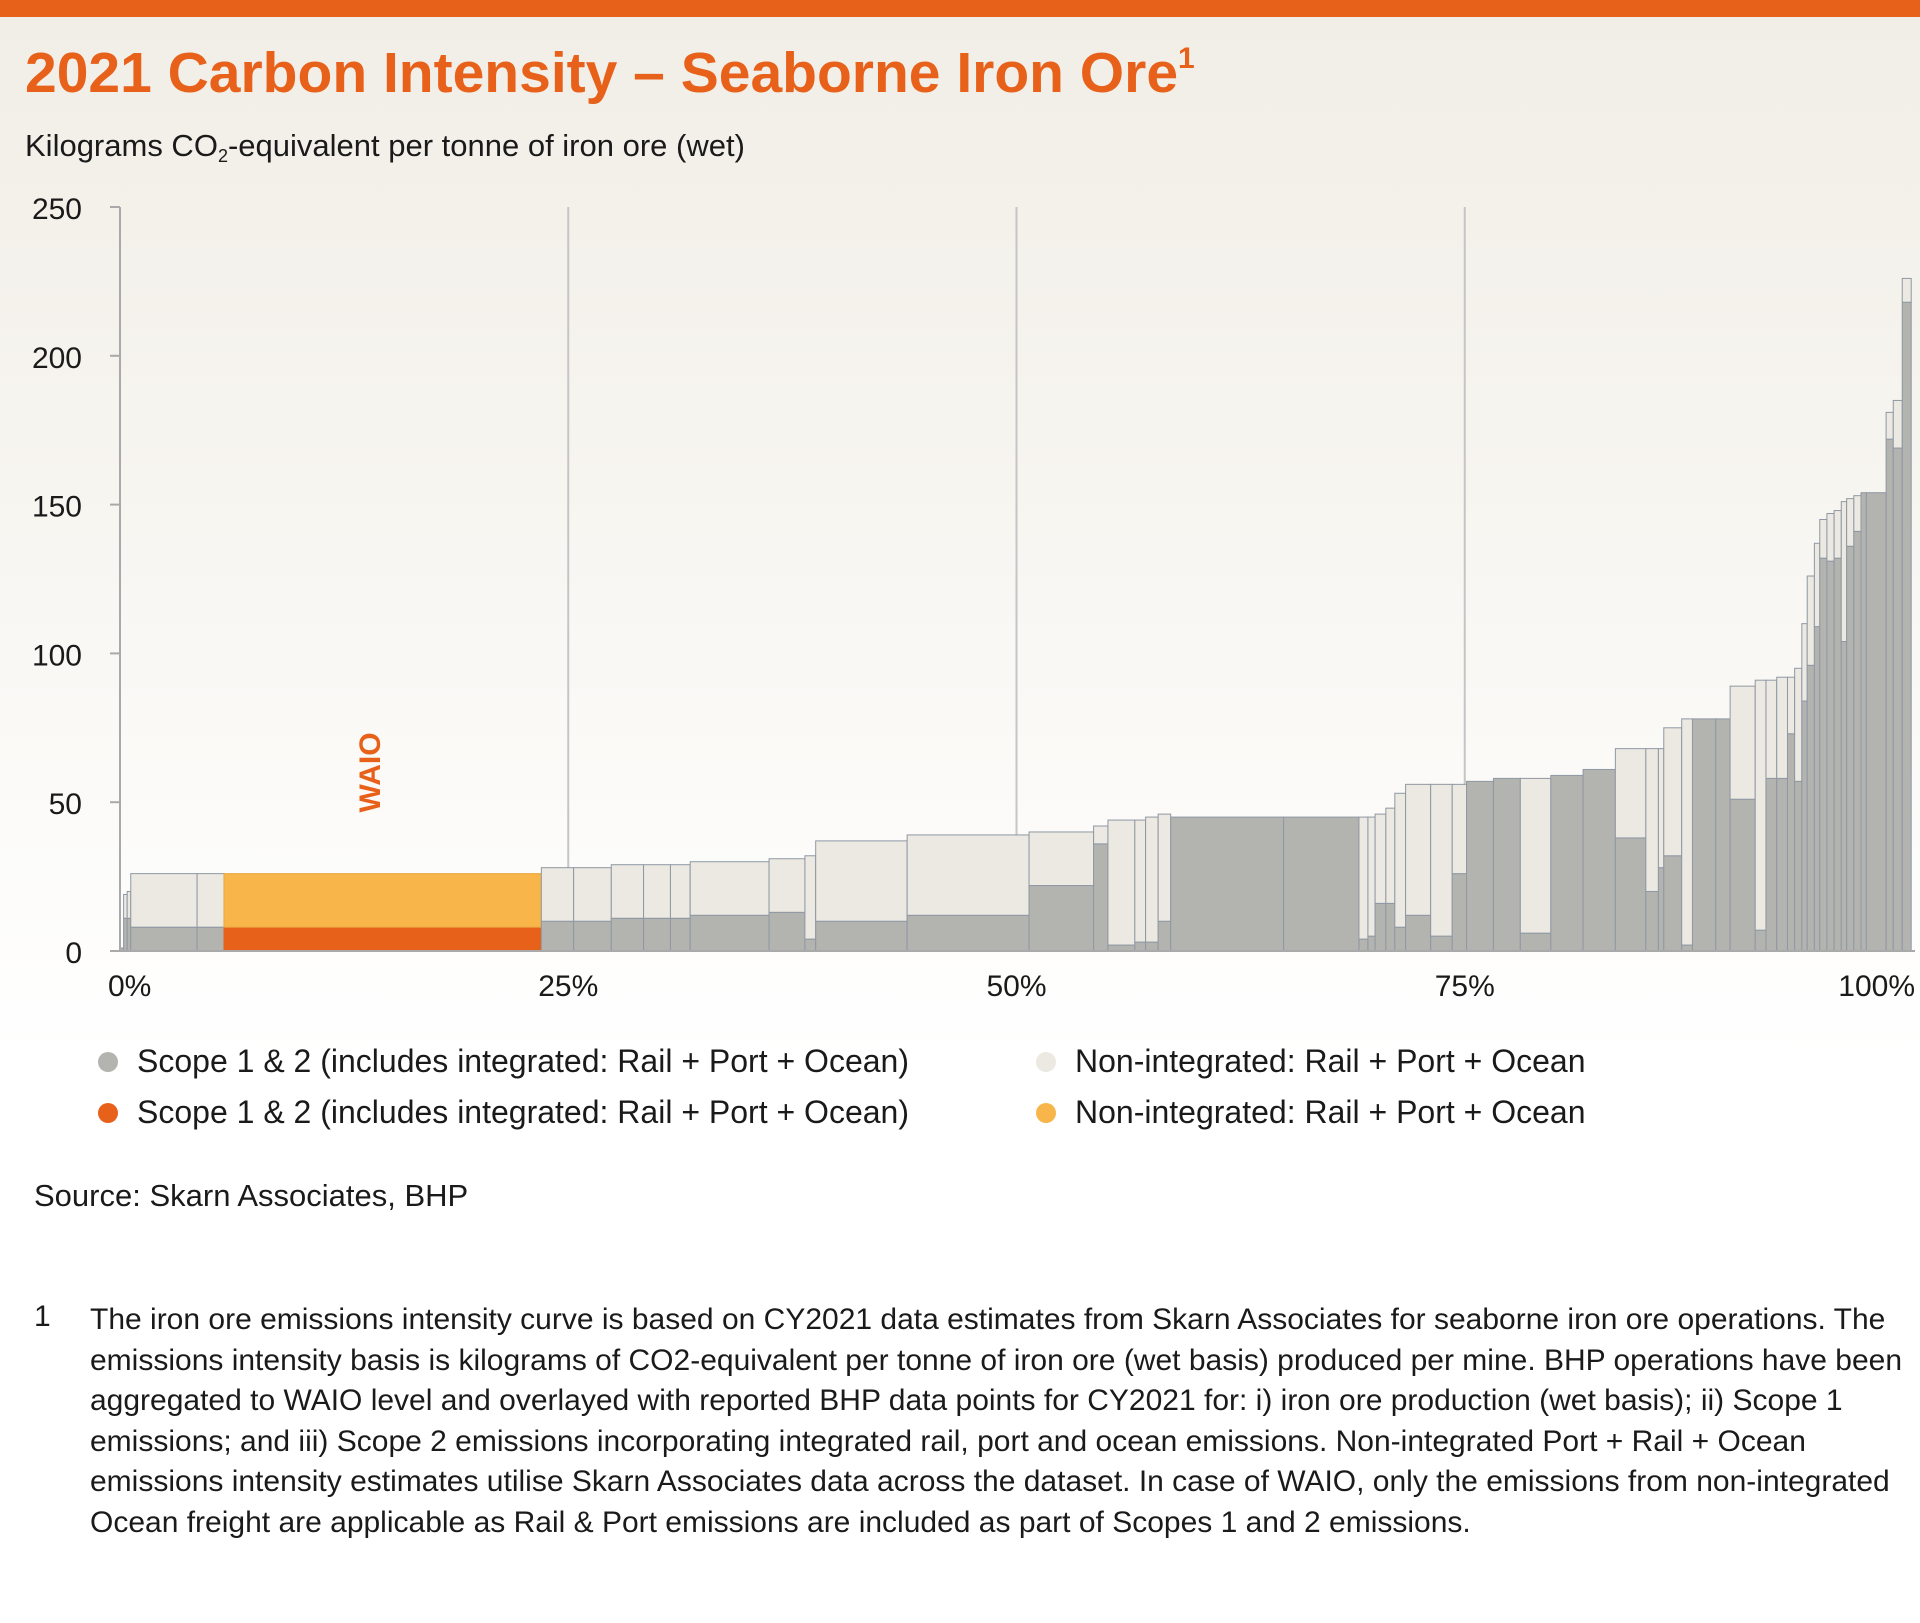  I want to click on x-tick-label-50: 50%, so click(1016, 986).